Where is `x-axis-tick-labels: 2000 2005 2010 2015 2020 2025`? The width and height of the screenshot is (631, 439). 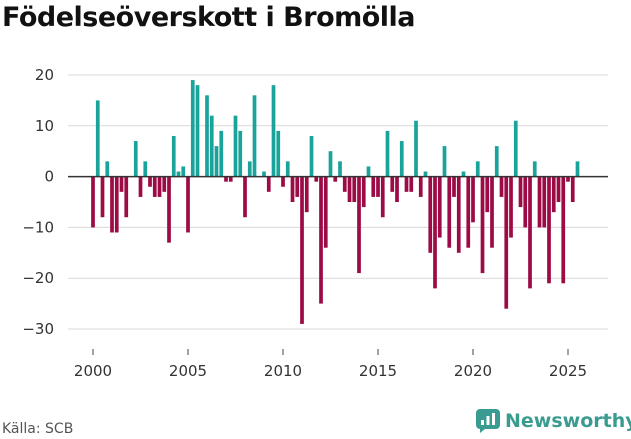
x-axis-tick-labels: 2000 2005 2010 2015 2020 2025 is located at coordinates (330, 364).